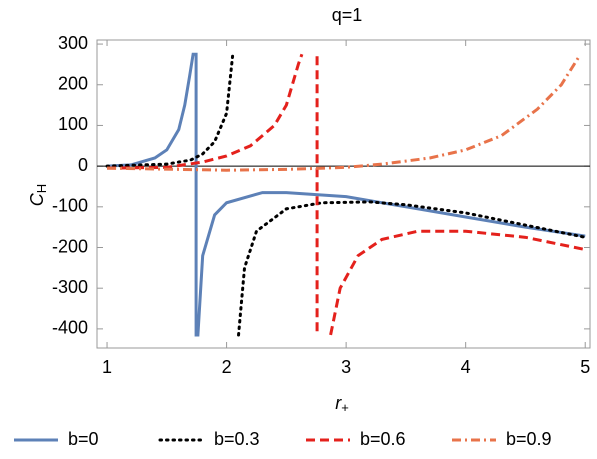 This screenshot has width=597, height=459. I want to click on x-axis-label: r+, so click(342, 404).